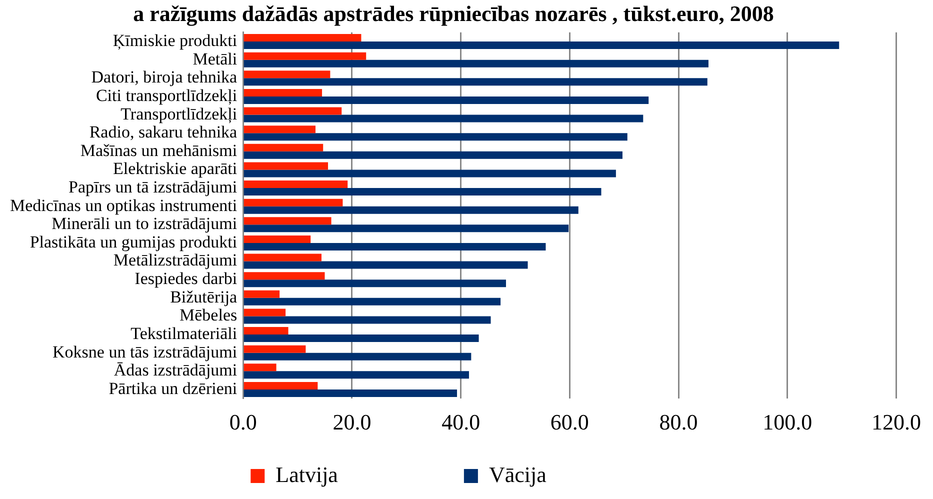  What do you see at coordinates (362, 474) in the screenshot?
I see `legend-label: Latvija` at bounding box center [362, 474].